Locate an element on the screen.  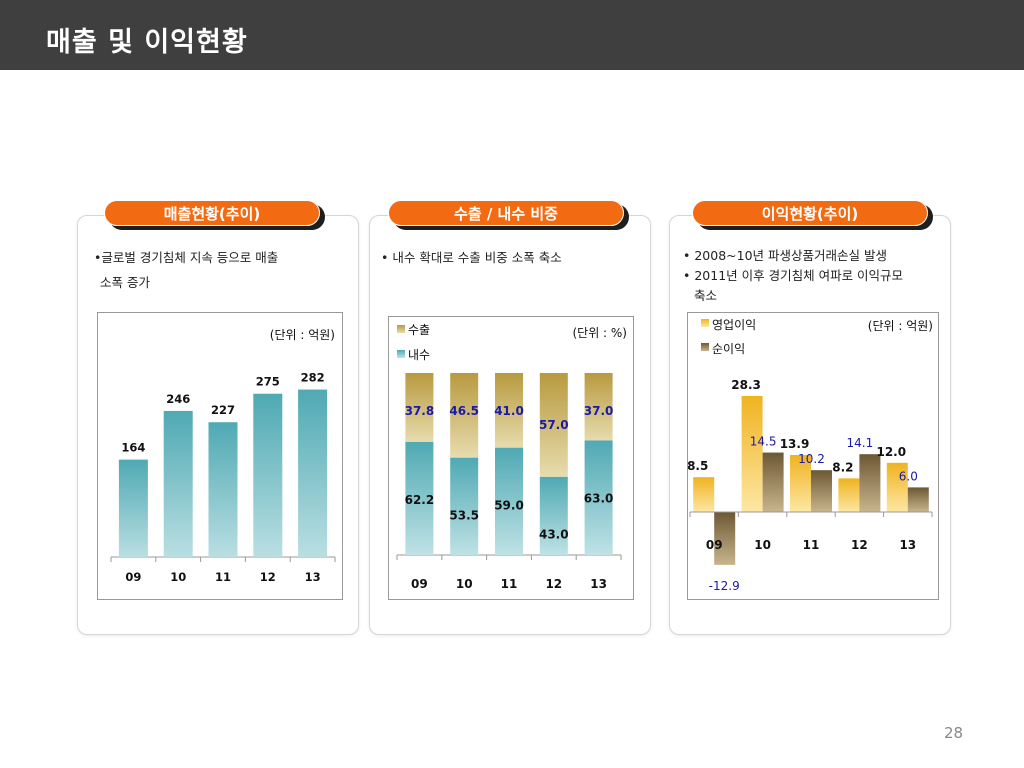
unit-label: (단위 : %) is located at coordinates (599, 333).